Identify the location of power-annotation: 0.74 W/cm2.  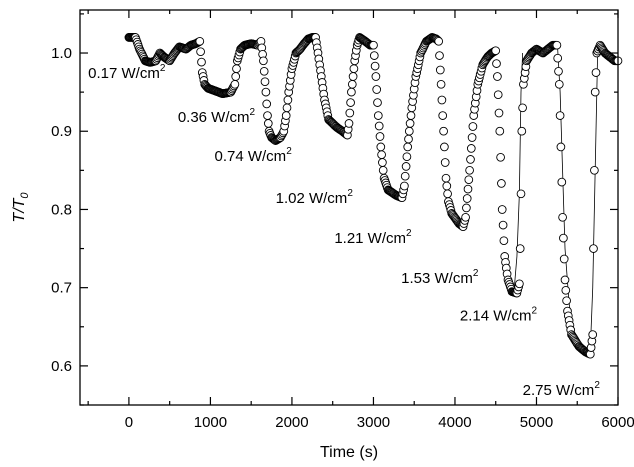
(254, 155).